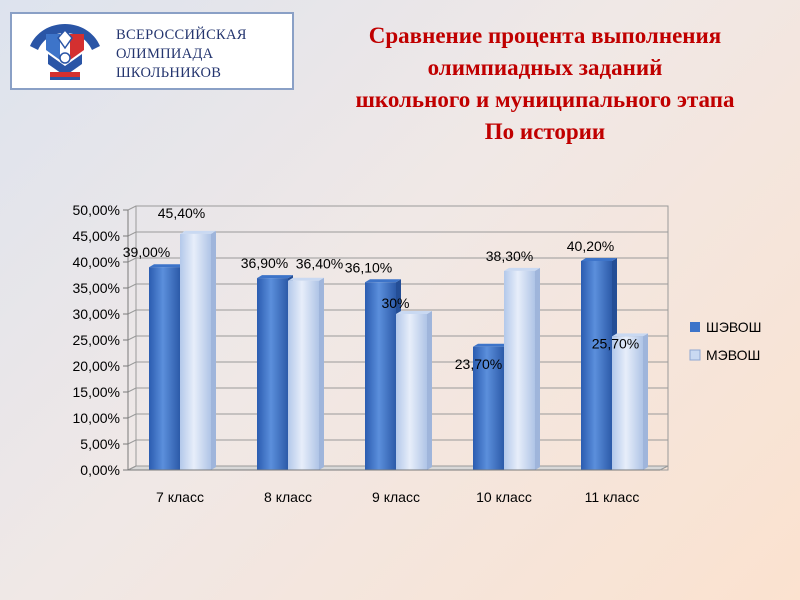  I want to click on y-tick-label: 40,00%, so click(96, 262).